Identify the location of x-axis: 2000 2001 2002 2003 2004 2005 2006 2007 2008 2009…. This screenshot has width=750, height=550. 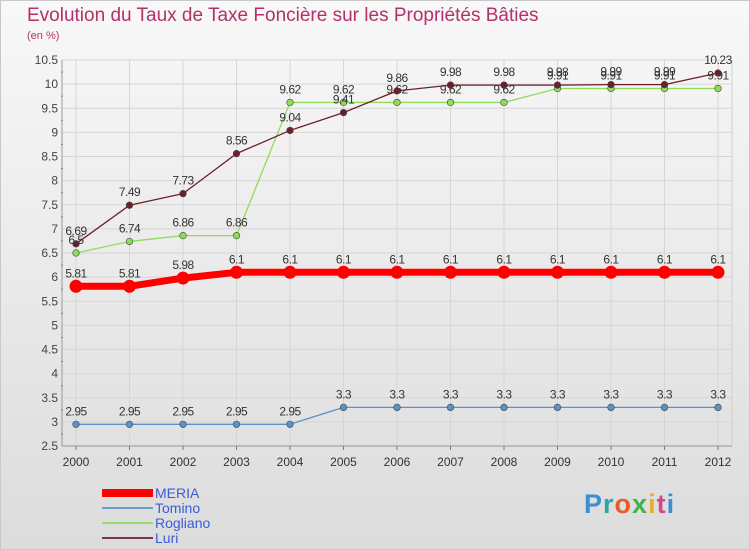
(397, 457).